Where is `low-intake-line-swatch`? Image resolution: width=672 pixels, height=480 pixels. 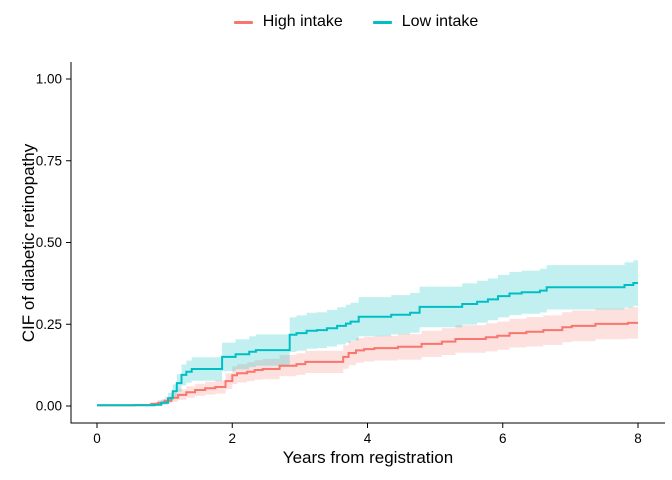
low-intake-line-swatch is located at coordinates (382, 22).